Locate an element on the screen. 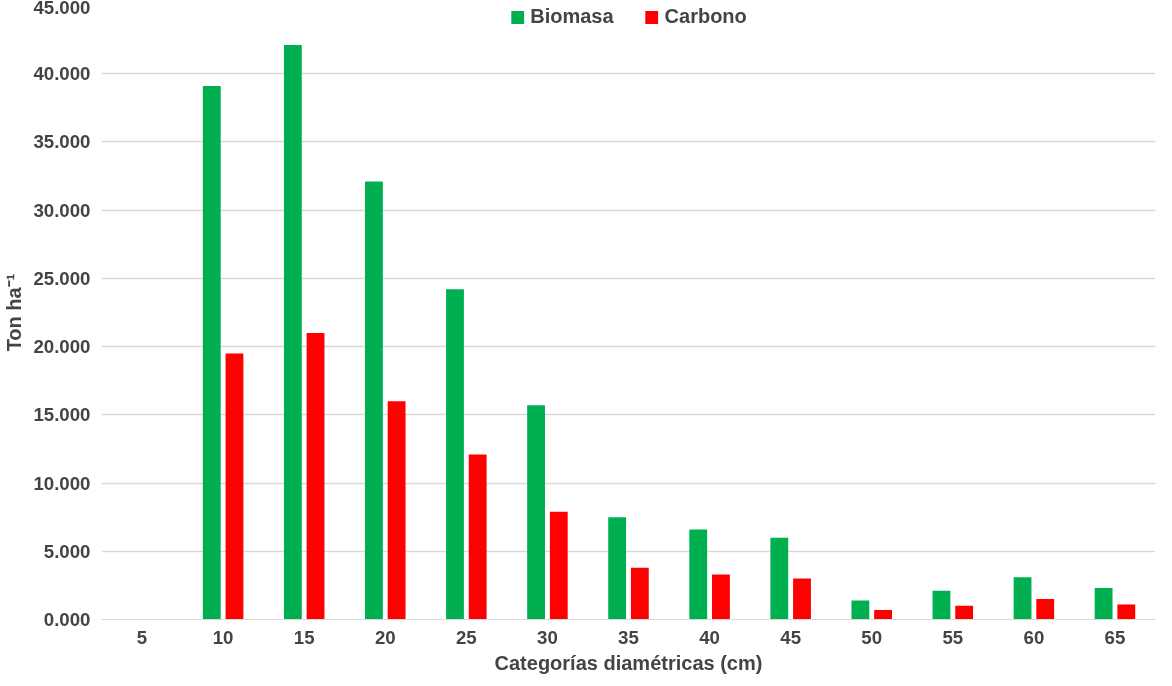 This screenshot has height=686, width=1172. x-tick-label: 10 is located at coordinates (223, 637).